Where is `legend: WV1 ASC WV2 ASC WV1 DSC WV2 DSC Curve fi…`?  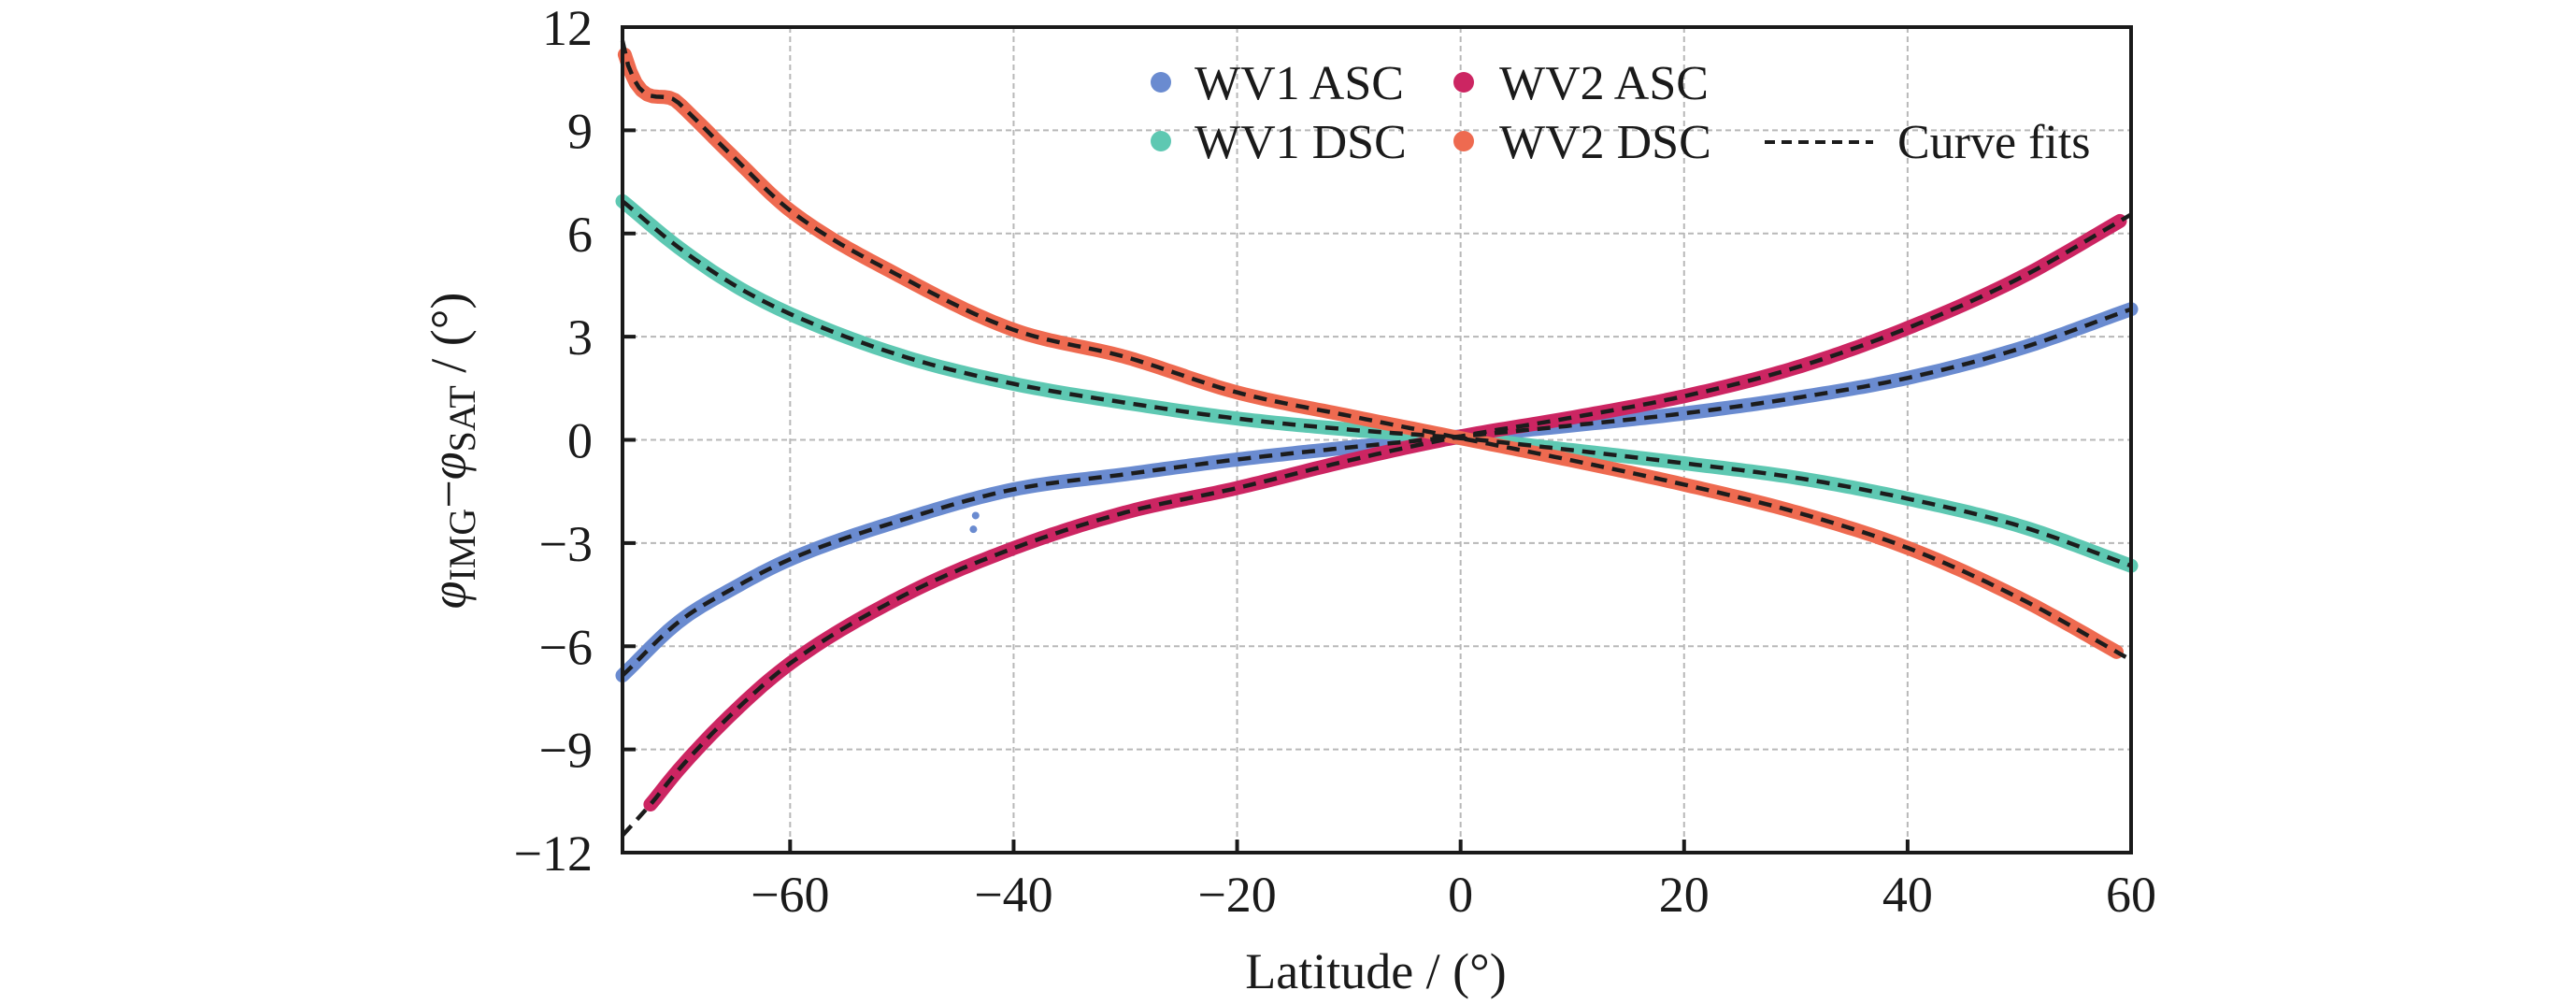 legend: WV1 ASC WV2 ASC WV1 DSC WV2 DSC Curve fi… is located at coordinates (1621, 113).